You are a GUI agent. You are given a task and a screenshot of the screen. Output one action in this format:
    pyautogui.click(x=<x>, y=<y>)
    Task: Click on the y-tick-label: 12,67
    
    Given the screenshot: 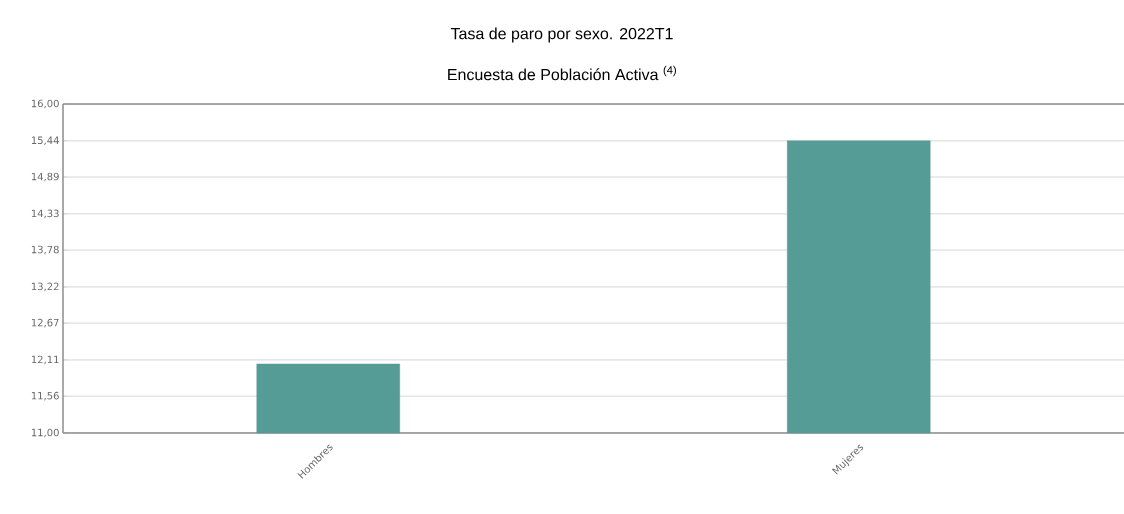 What is the action you would take?
    pyautogui.click(x=45, y=323)
    